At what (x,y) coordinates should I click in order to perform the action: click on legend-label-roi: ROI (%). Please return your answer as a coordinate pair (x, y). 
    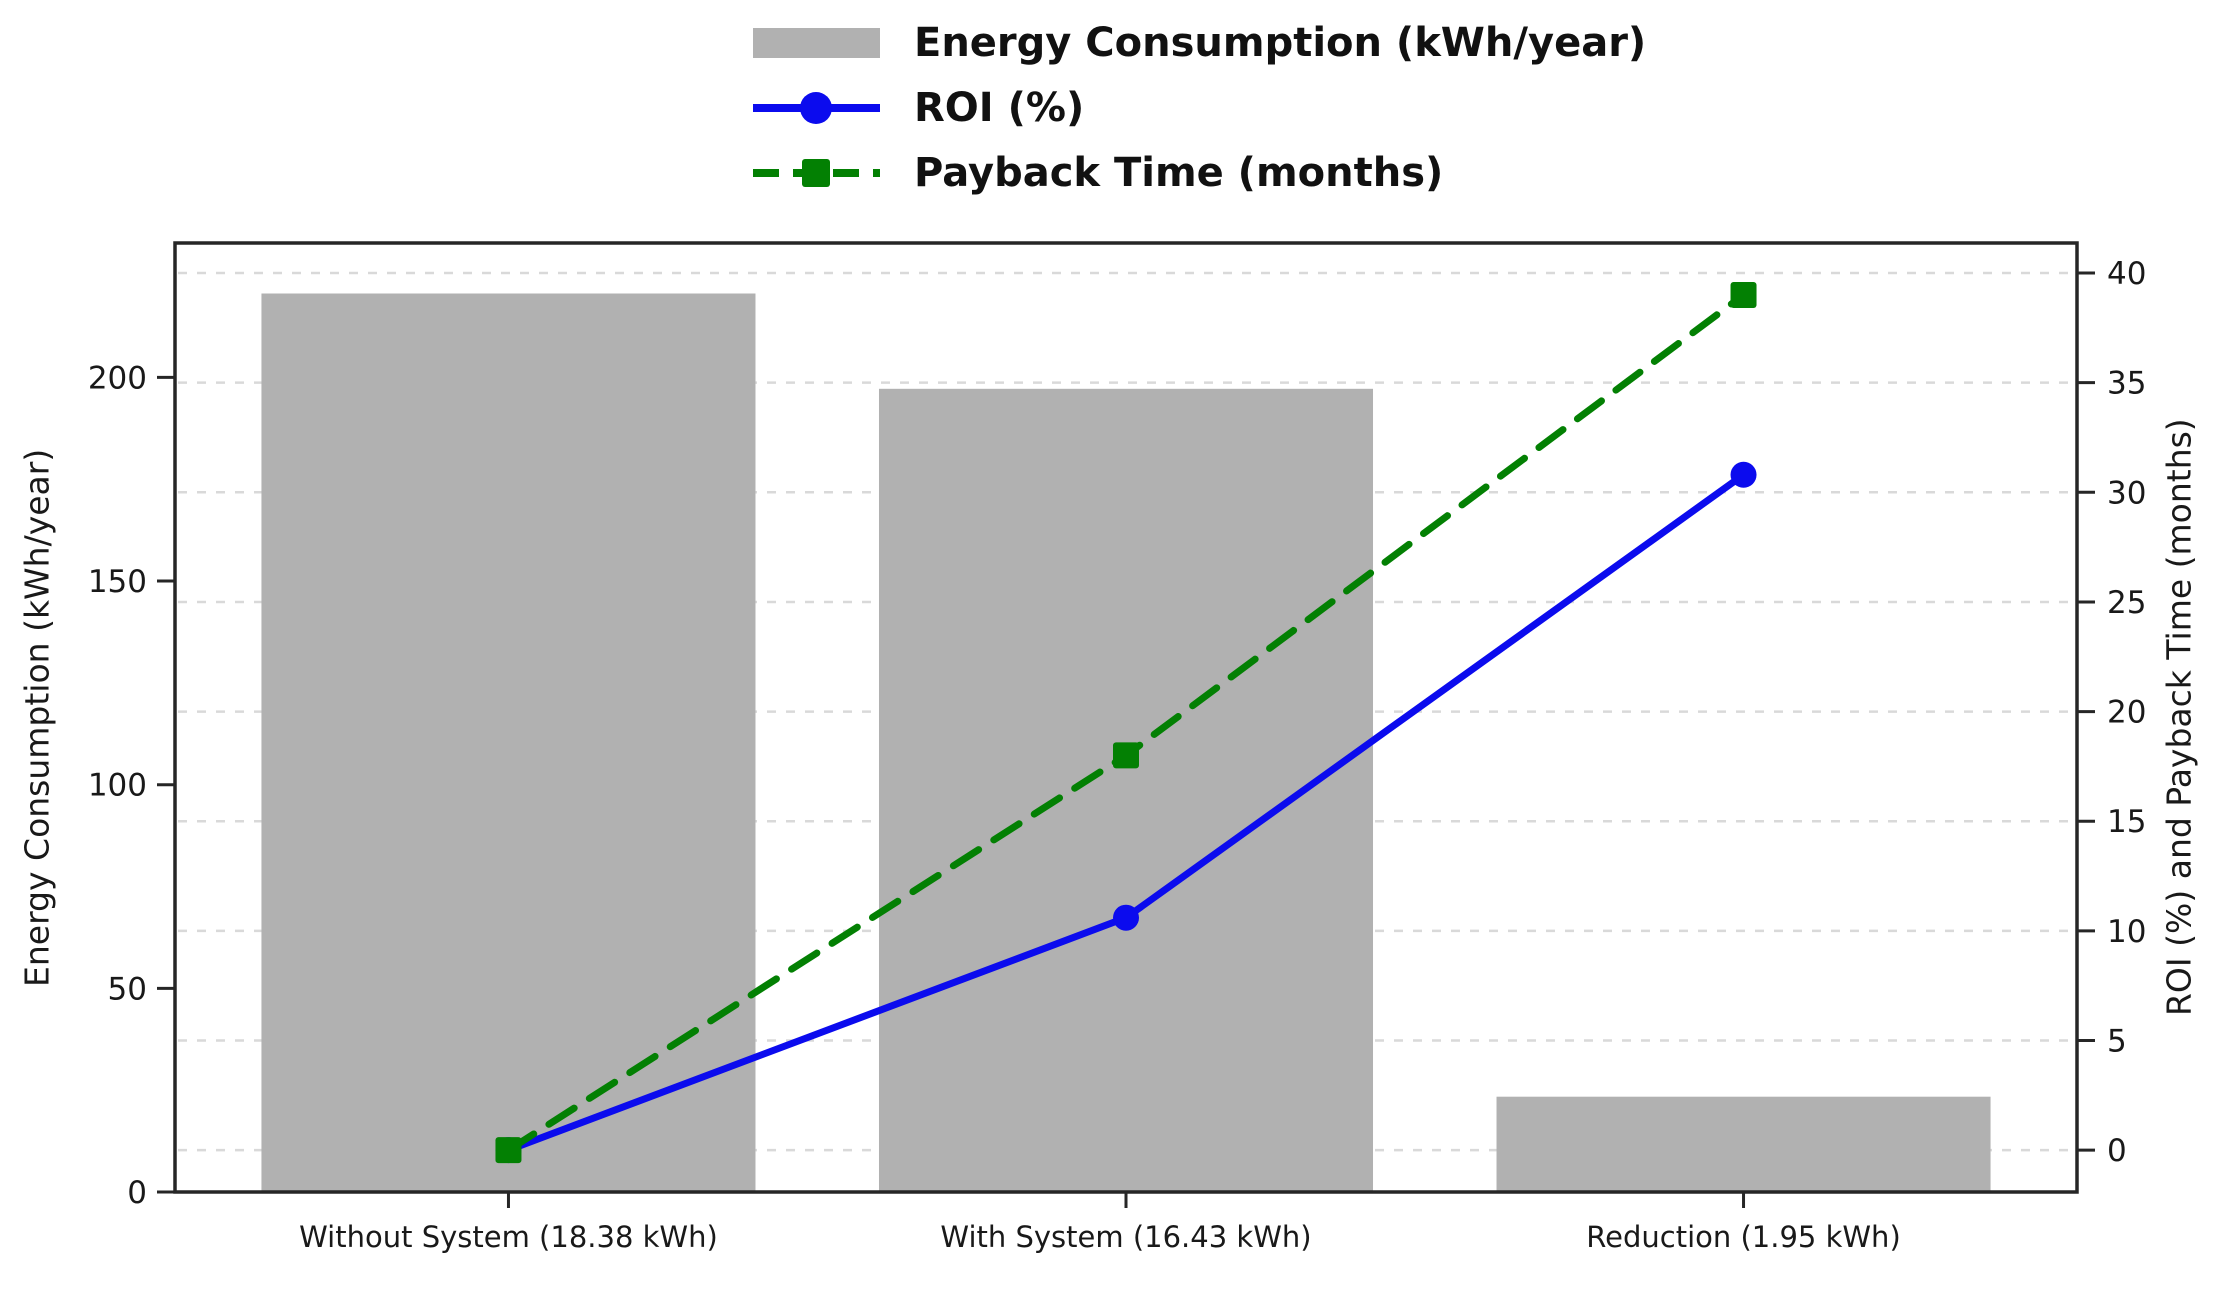
    Looking at the image, I should click on (999, 108).